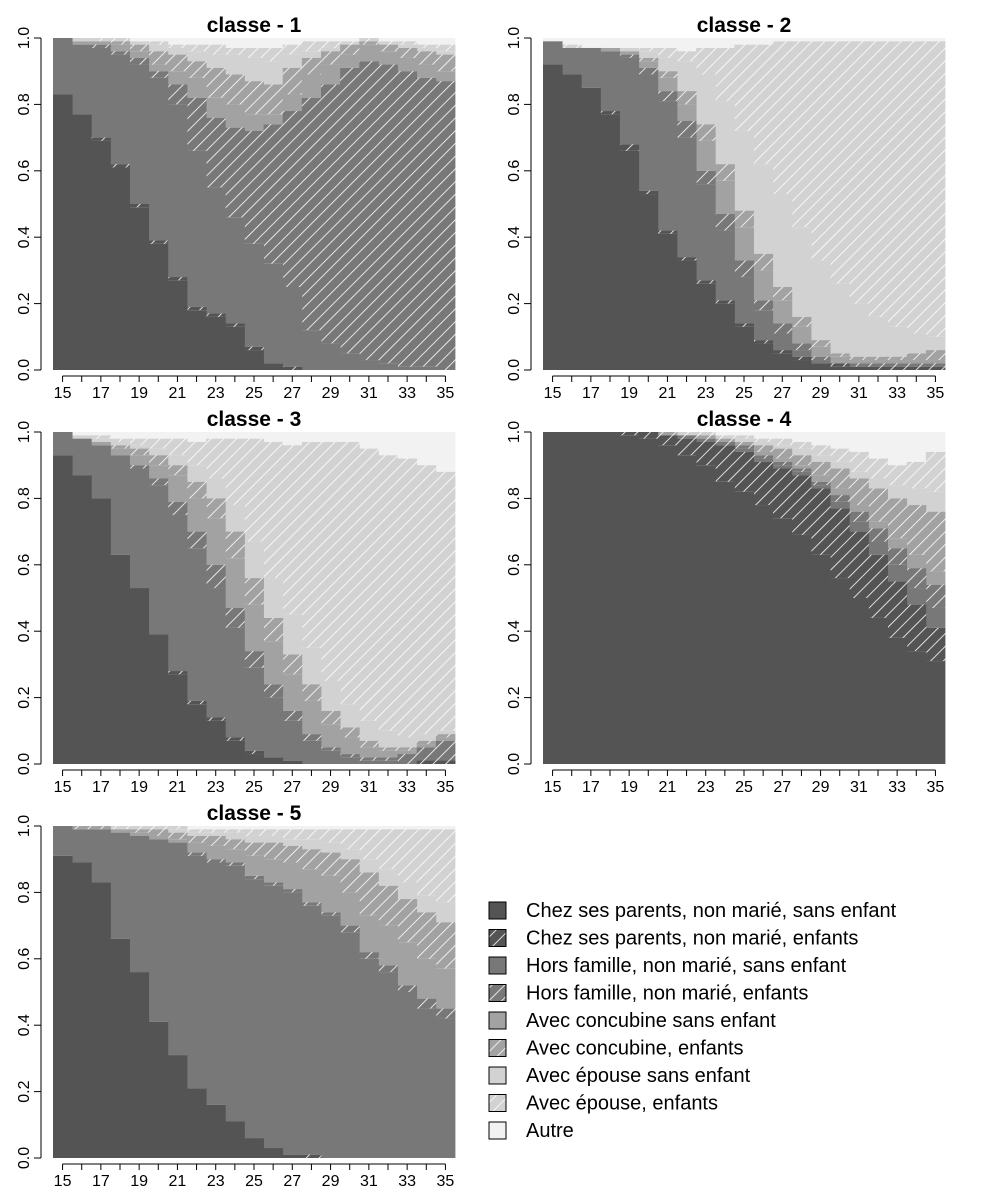  Describe the element at coordinates (821, 483) in the screenshot. I see `area-segment-4-s4-x29` at that location.